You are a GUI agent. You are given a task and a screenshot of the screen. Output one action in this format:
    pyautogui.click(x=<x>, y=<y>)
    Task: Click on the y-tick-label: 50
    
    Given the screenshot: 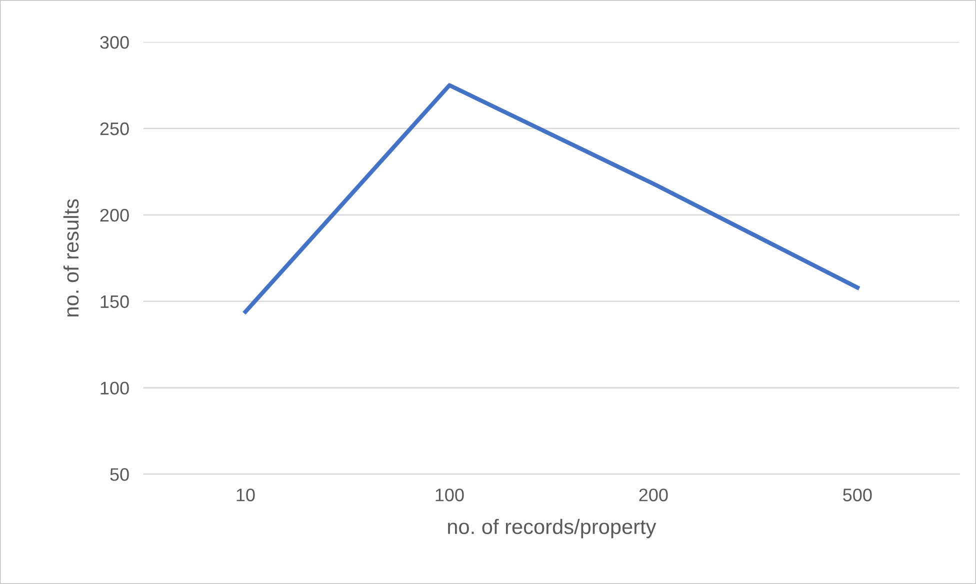 What is the action you would take?
    pyautogui.click(x=119, y=474)
    